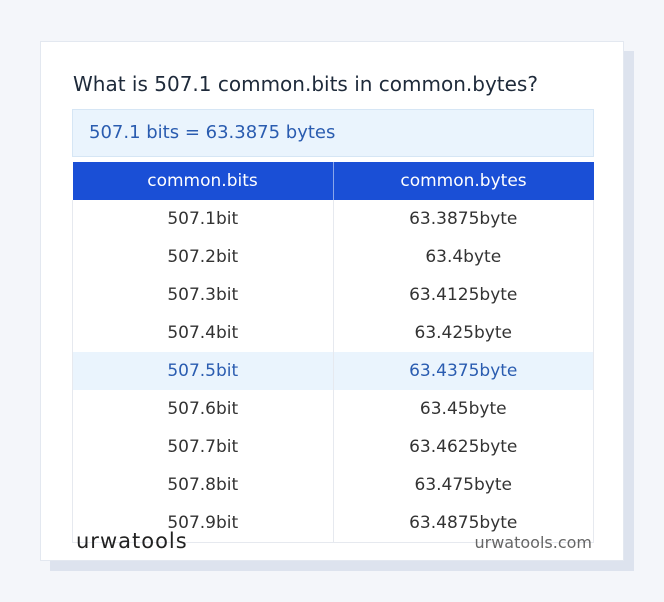 The height and width of the screenshot is (602, 664). I want to click on header-row: common.bits common.bytes, so click(333, 181).